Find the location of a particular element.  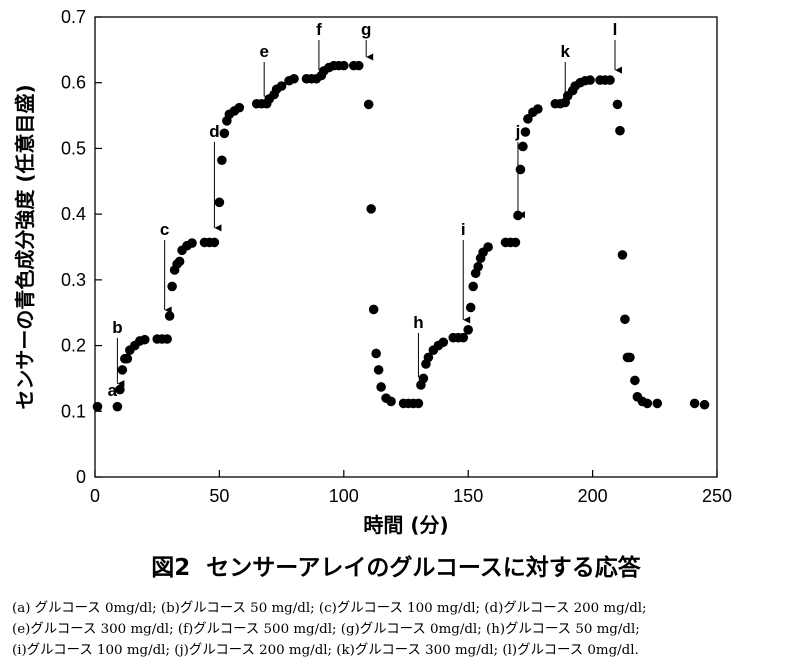

y-tick-label: 0.3 is located at coordinates (73, 280).